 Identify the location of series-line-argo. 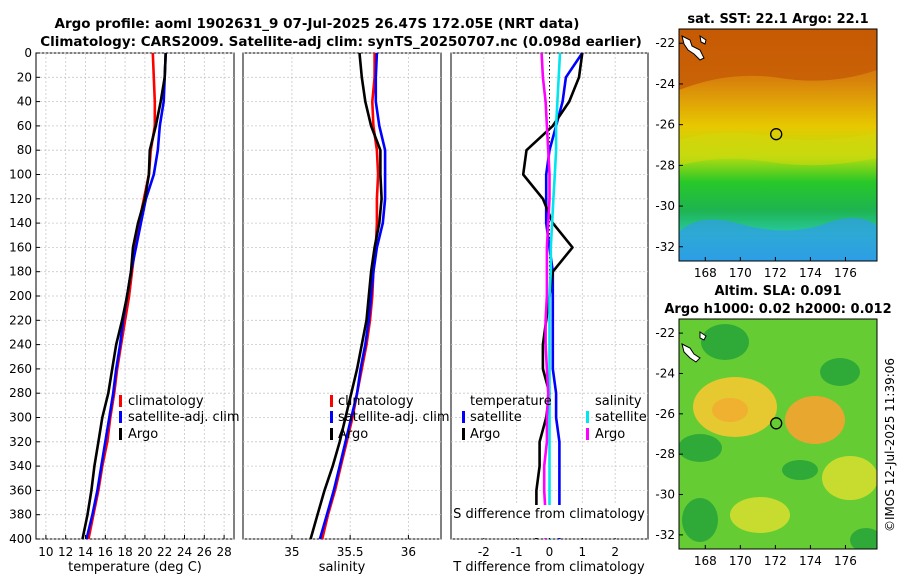
(346, 296).